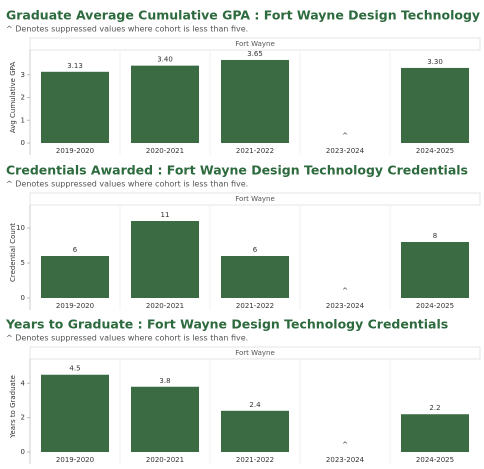 The width and height of the screenshot is (484, 469). I want to click on value-label: 3.40, so click(165, 60).